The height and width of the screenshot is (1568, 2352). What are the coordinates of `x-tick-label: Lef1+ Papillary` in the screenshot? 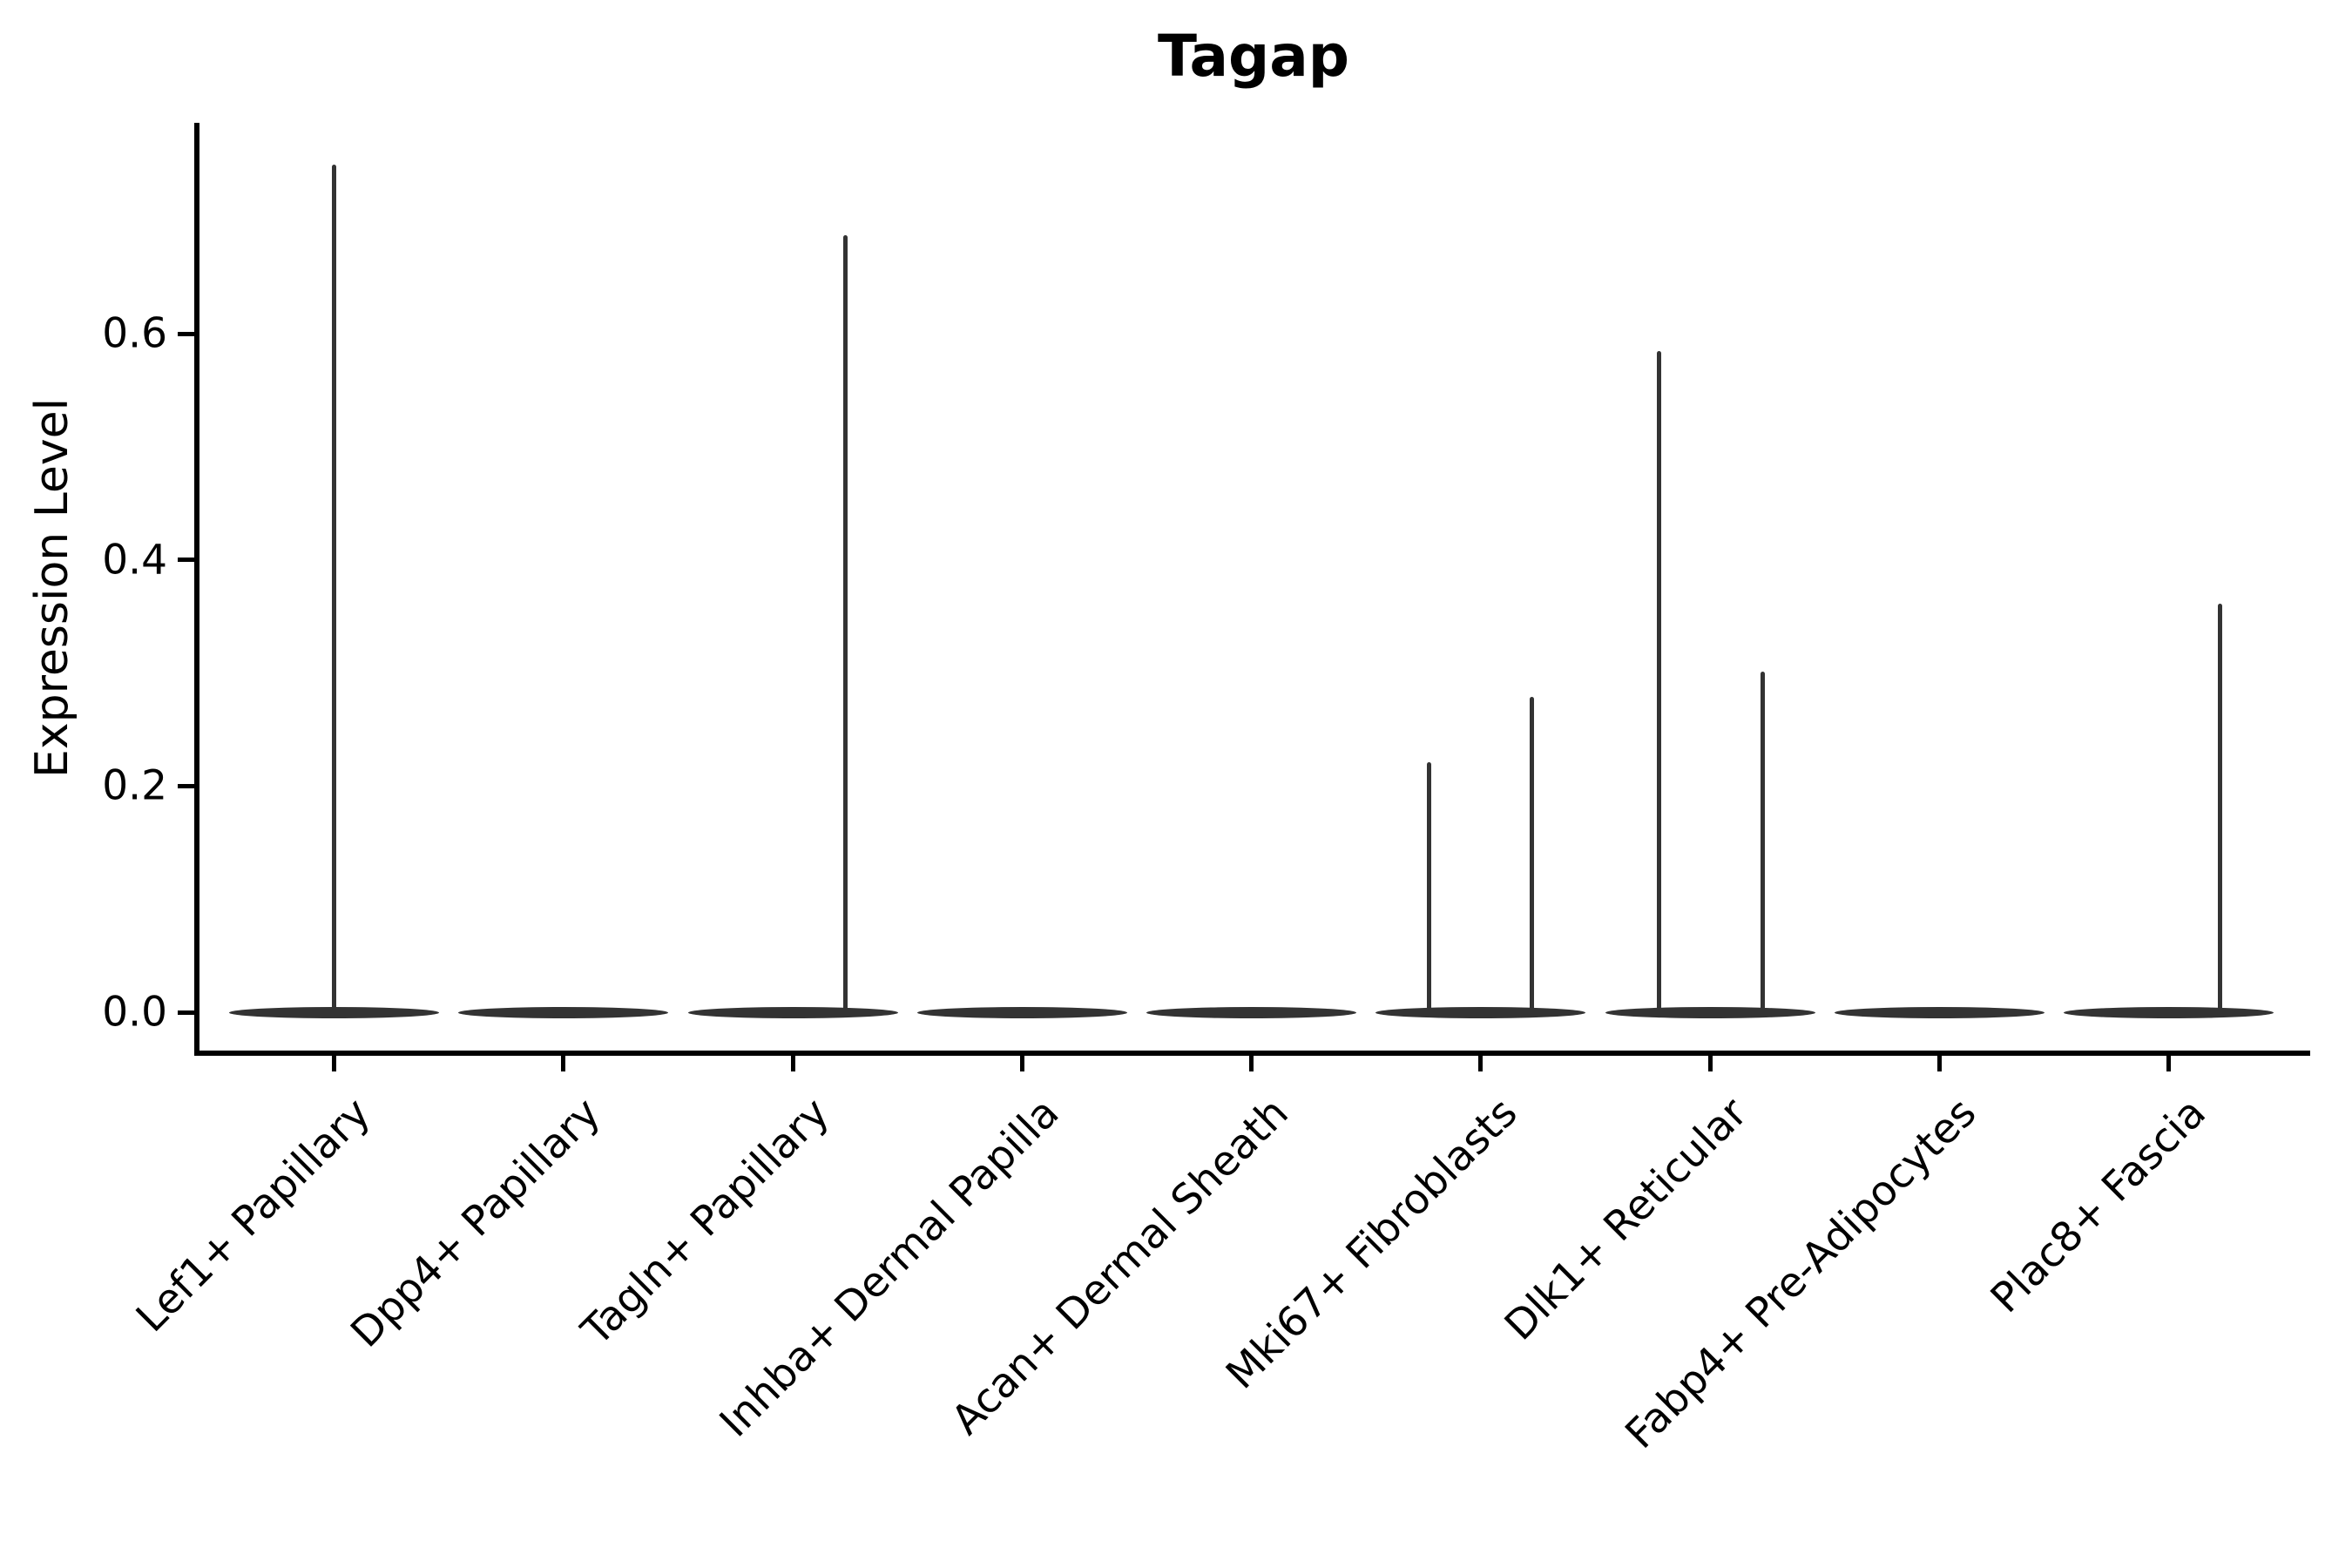 It's located at (254, 1215).